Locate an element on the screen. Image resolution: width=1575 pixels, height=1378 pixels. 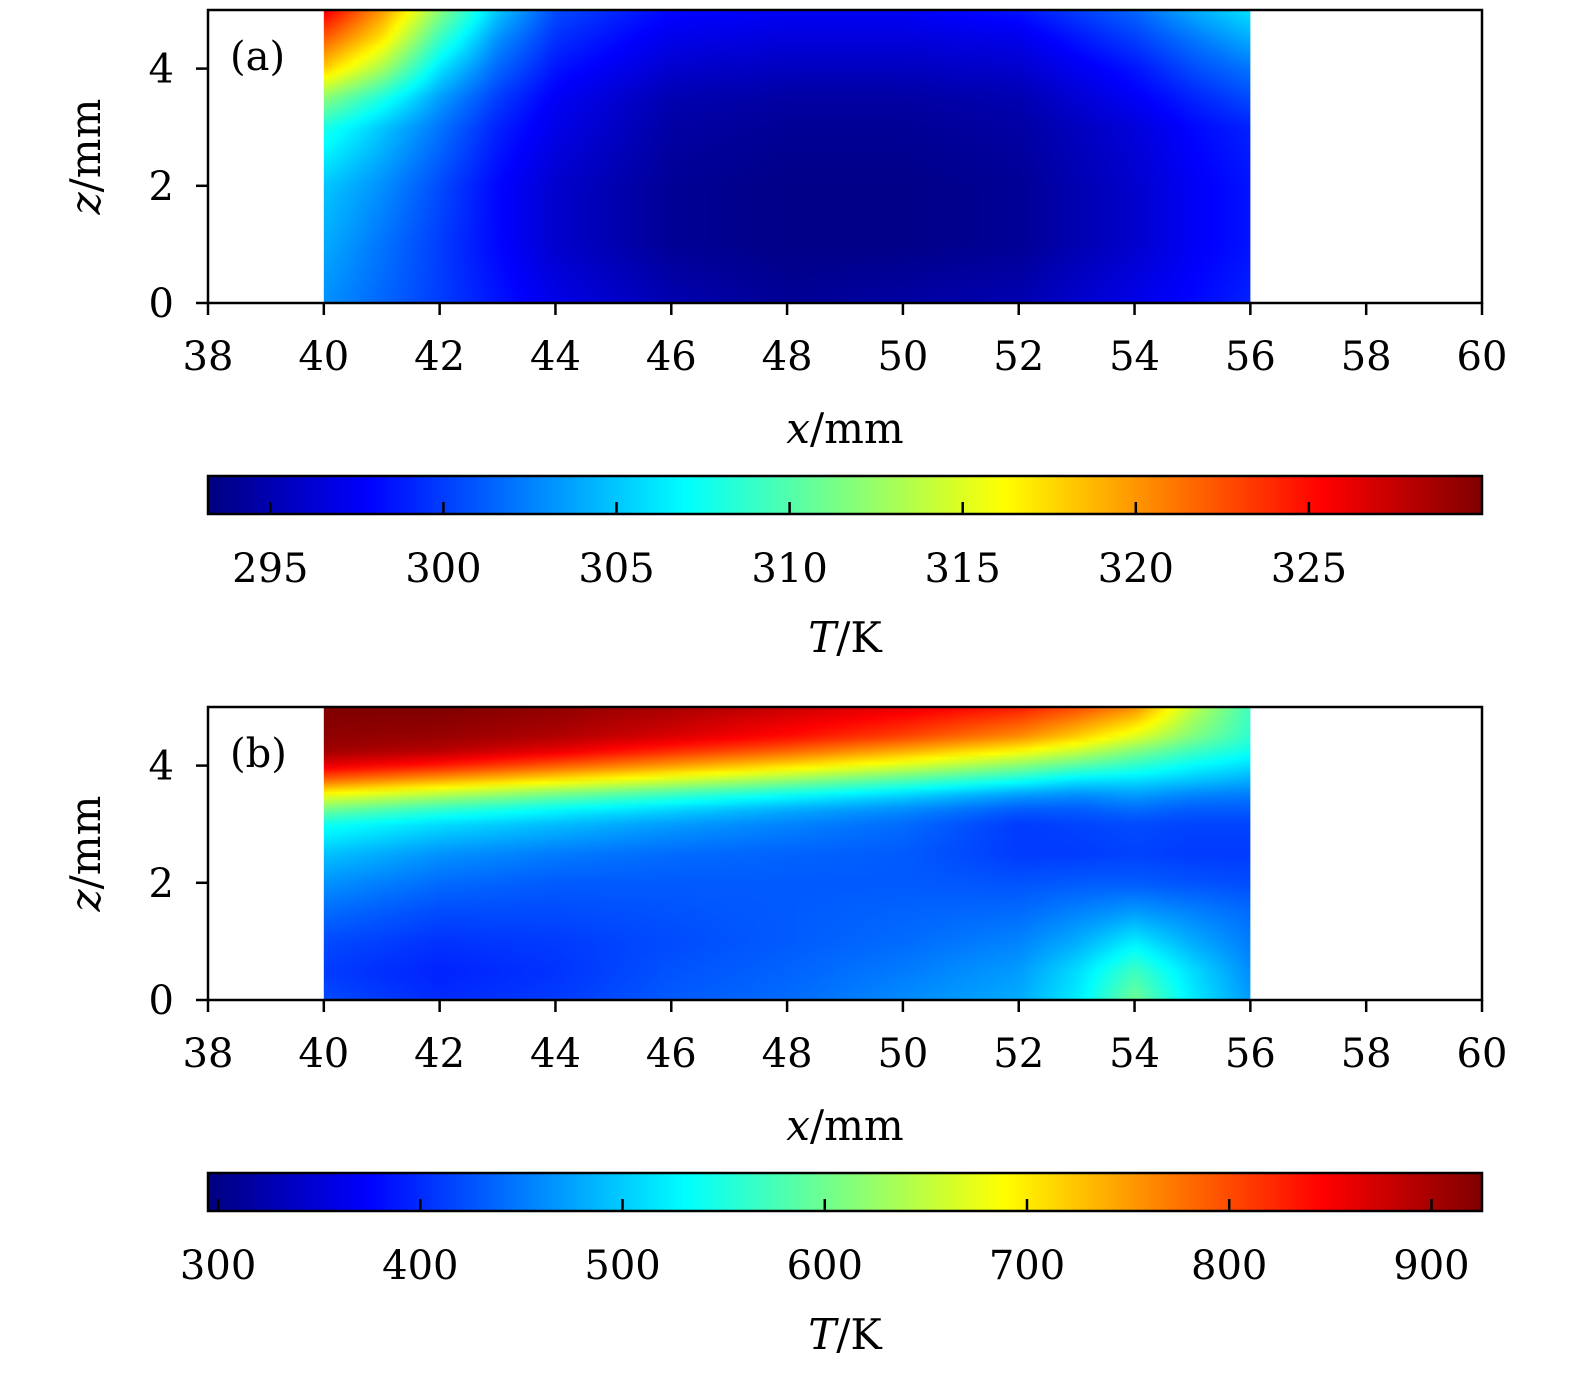
colorbar-tick-label: 295 is located at coordinates (270, 569).